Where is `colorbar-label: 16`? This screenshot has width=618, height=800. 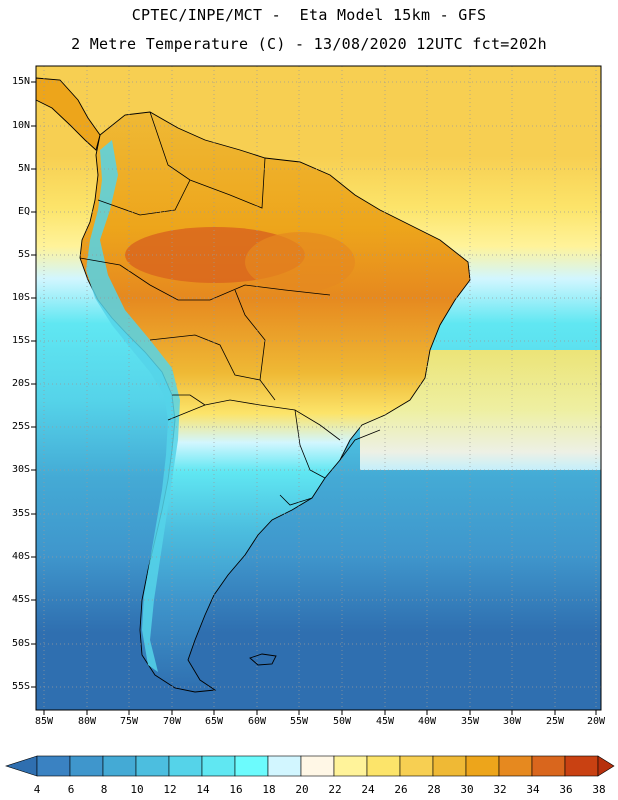
colorbar-label: 16 is located at coordinates (236, 789).